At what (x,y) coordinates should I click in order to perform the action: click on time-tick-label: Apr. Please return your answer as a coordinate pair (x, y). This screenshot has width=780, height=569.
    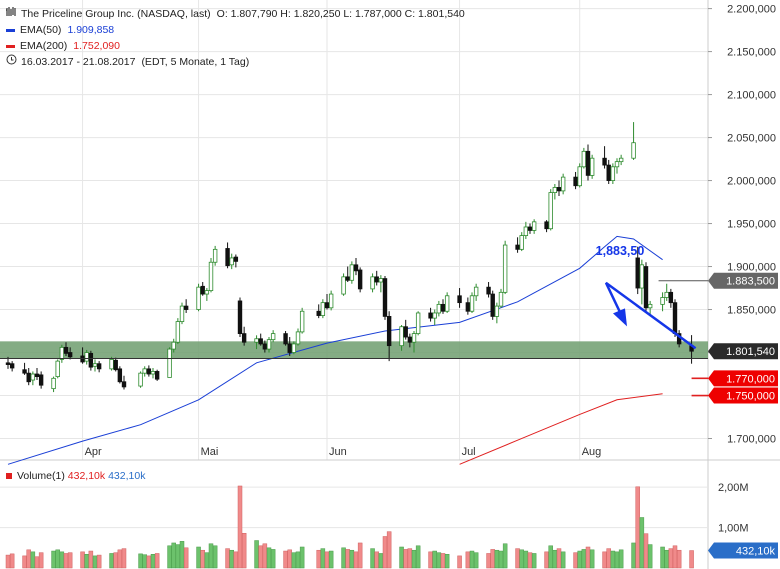
    Looking at the image, I should click on (93, 452).